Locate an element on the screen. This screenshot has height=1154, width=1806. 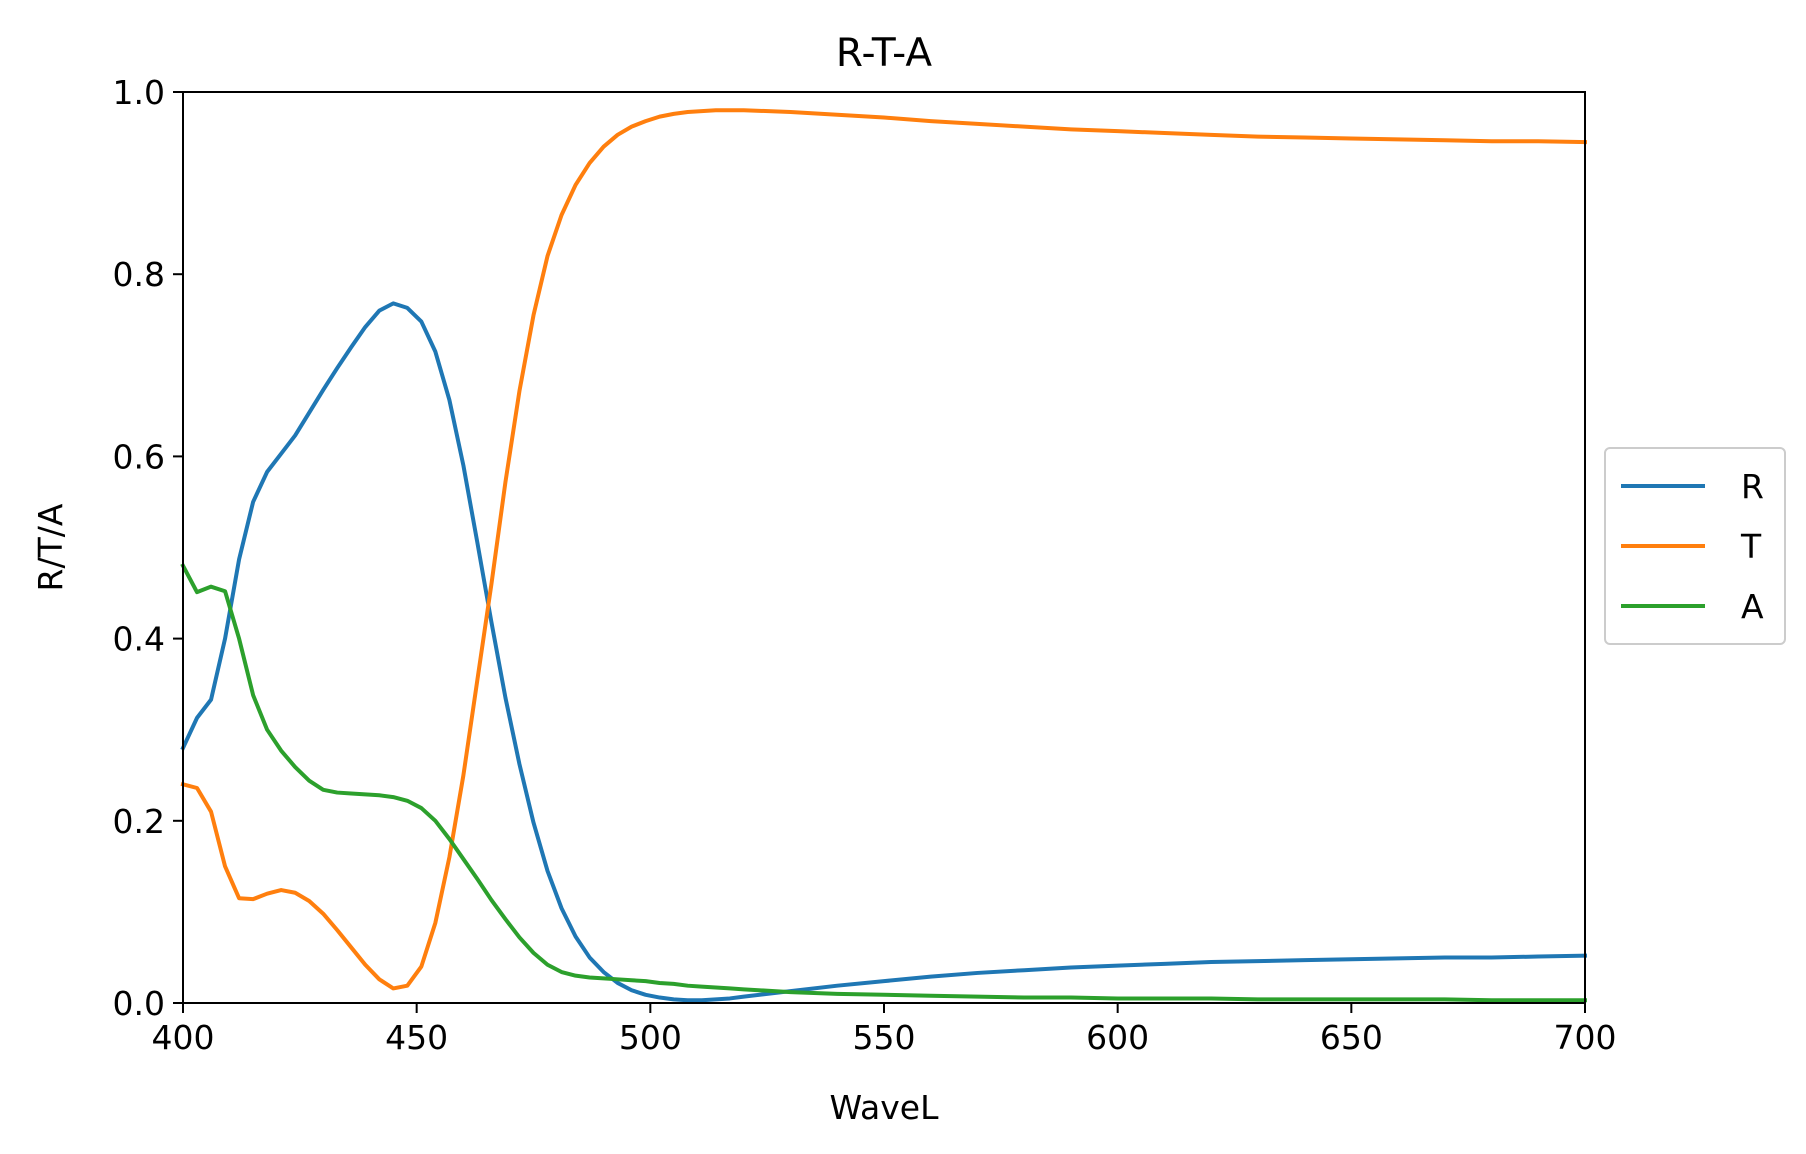
x-tick-label: 550 is located at coordinates (884, 1037).